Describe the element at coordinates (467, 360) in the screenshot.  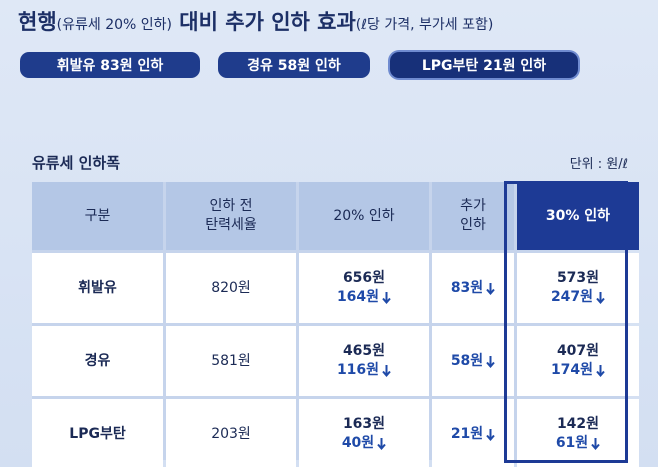
I see `reduction-value: 58원` at that location.